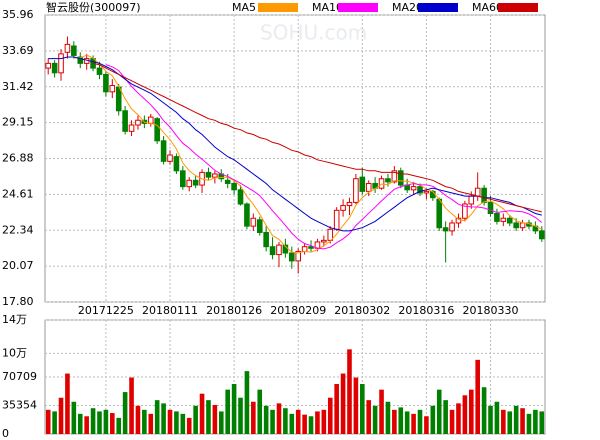 Image resolution: width=600 pixels, height=440 pixels. I want to click on y-tick-label: 35.96, so click(18, 14).